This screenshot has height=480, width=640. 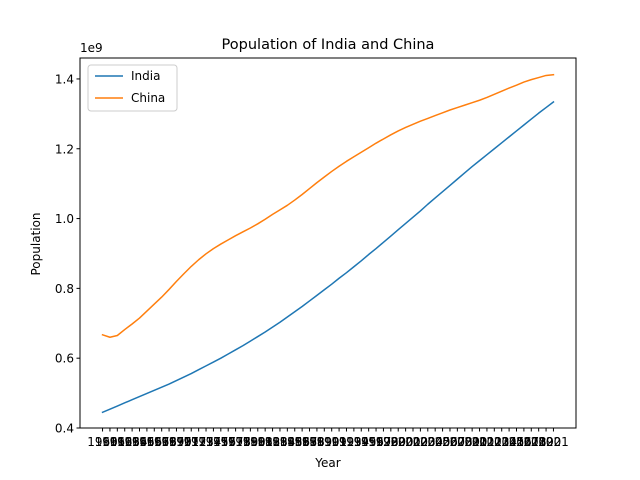 I want to click on x-tick-label: 1967, so click(x=154, y=442).